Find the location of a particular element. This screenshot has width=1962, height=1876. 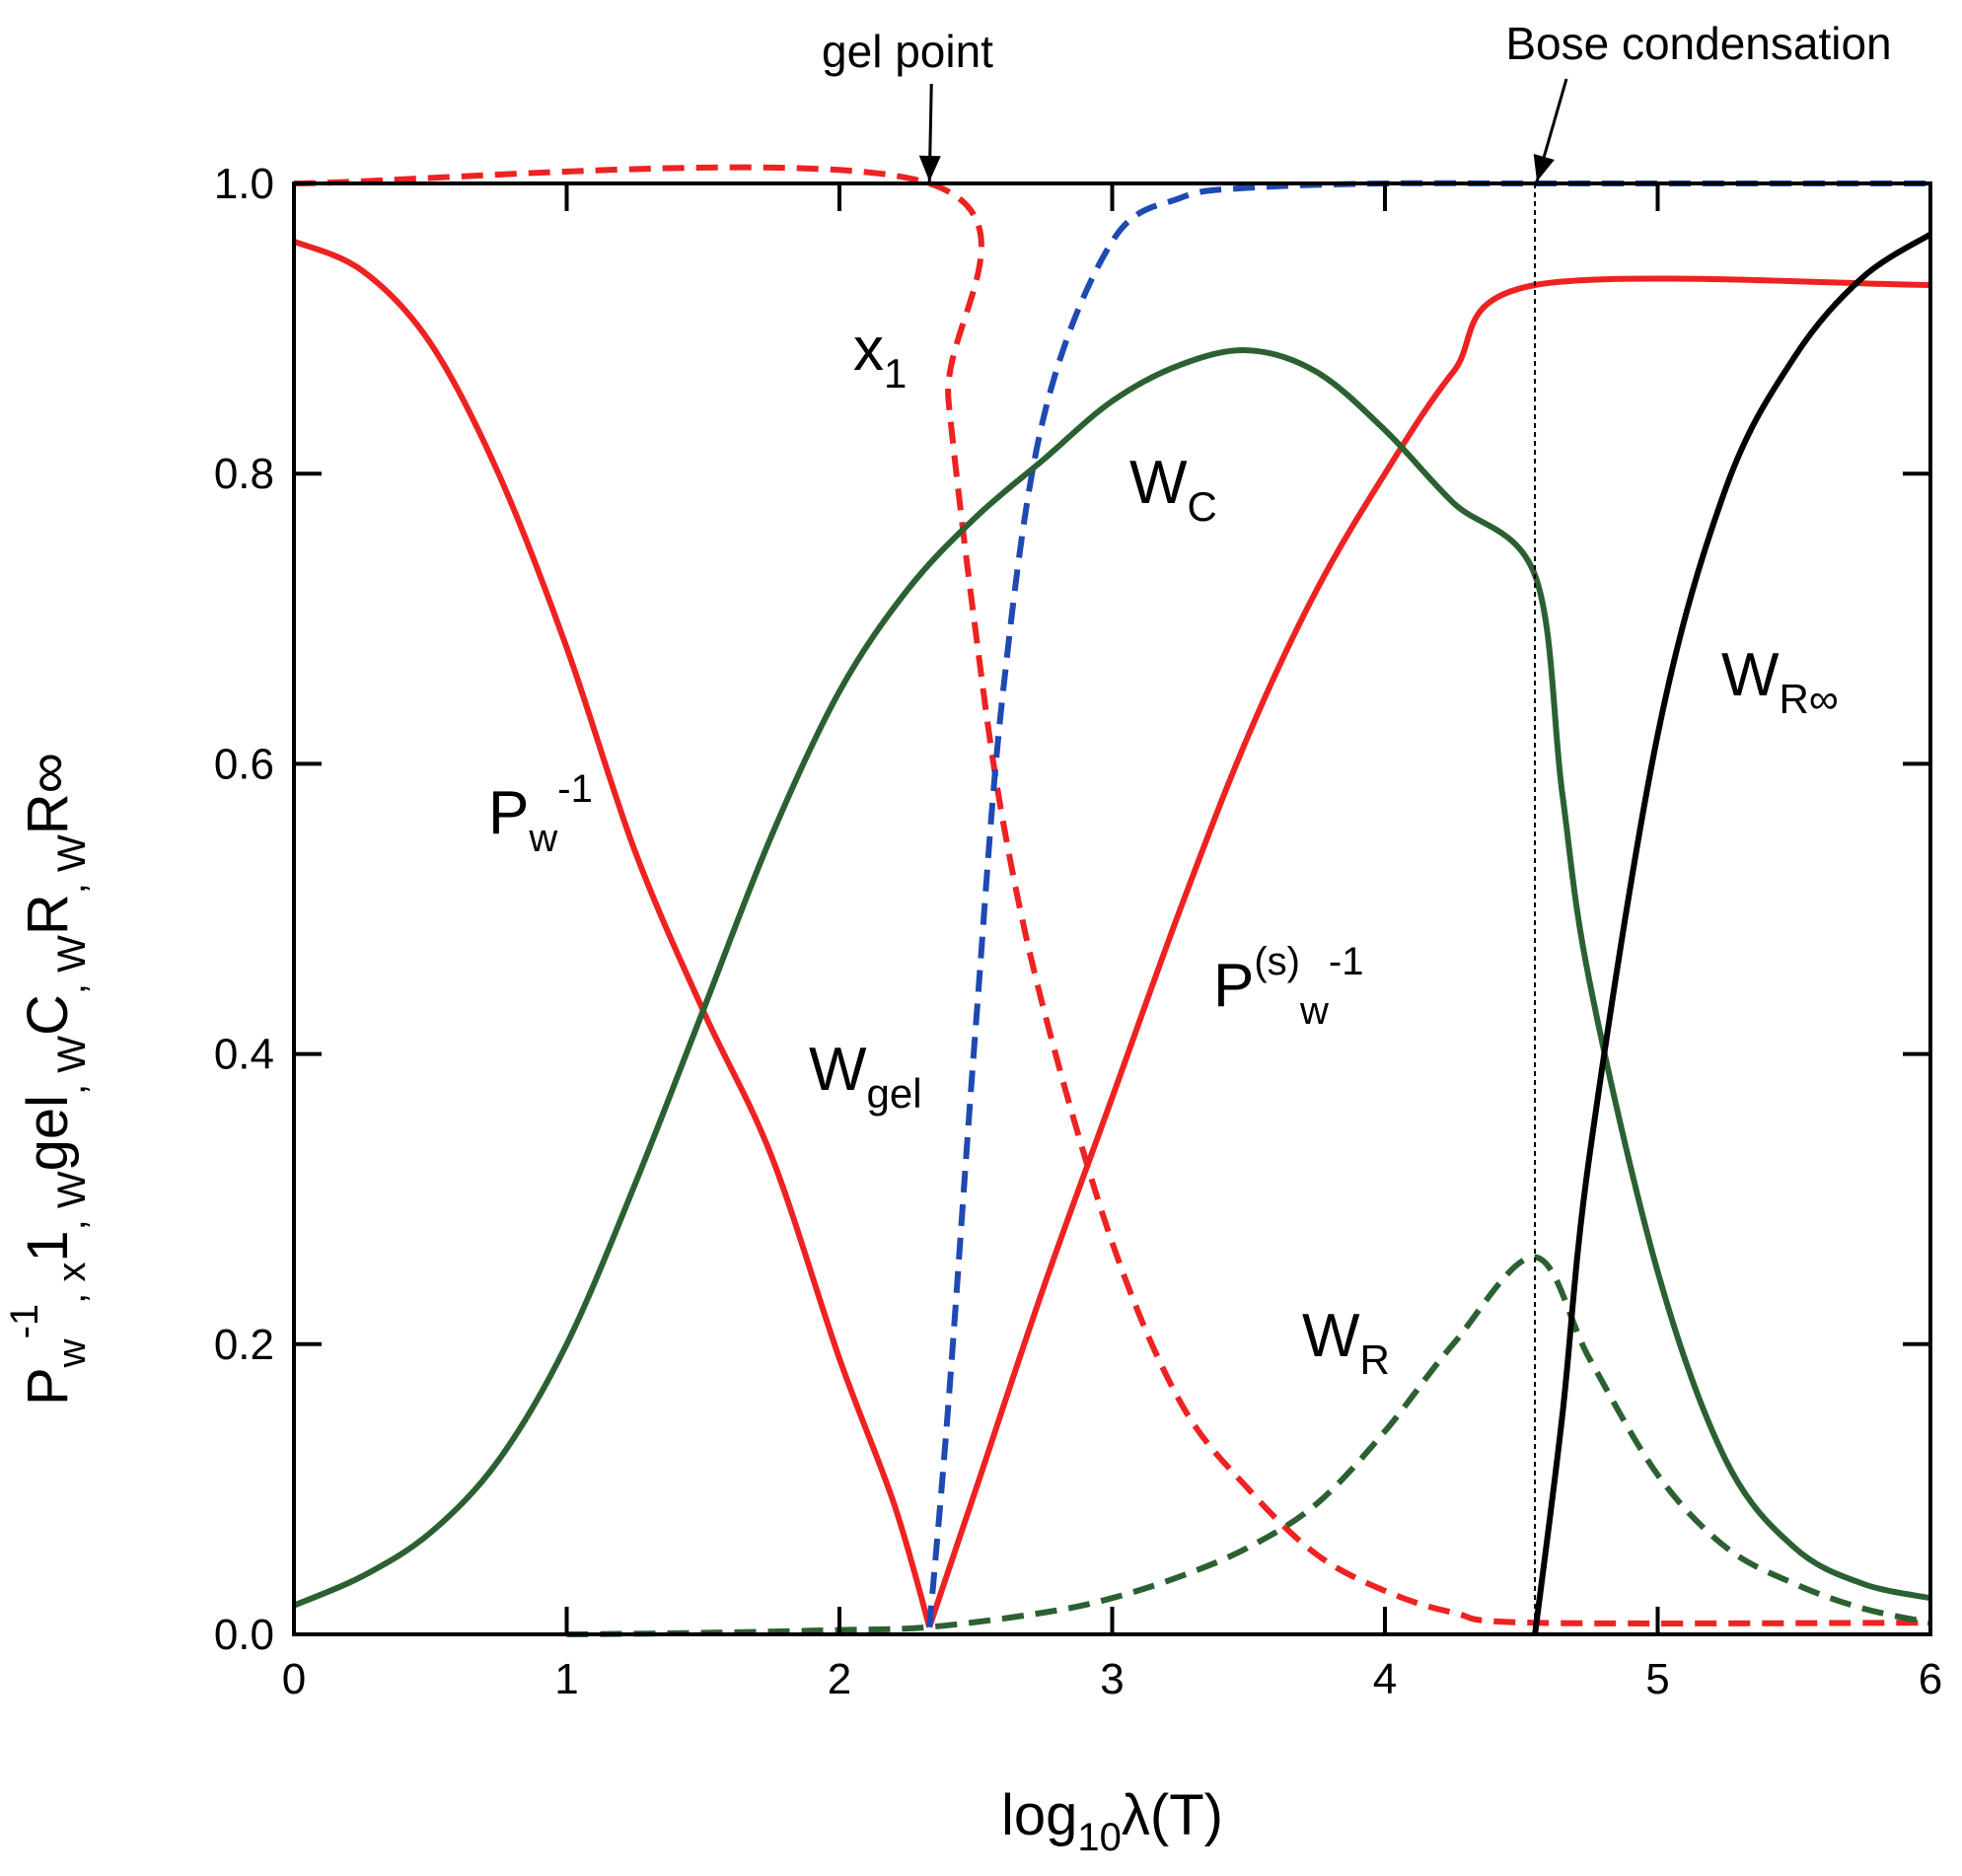

x-tick-label: 3 is located at coordinates (1112, 1679).